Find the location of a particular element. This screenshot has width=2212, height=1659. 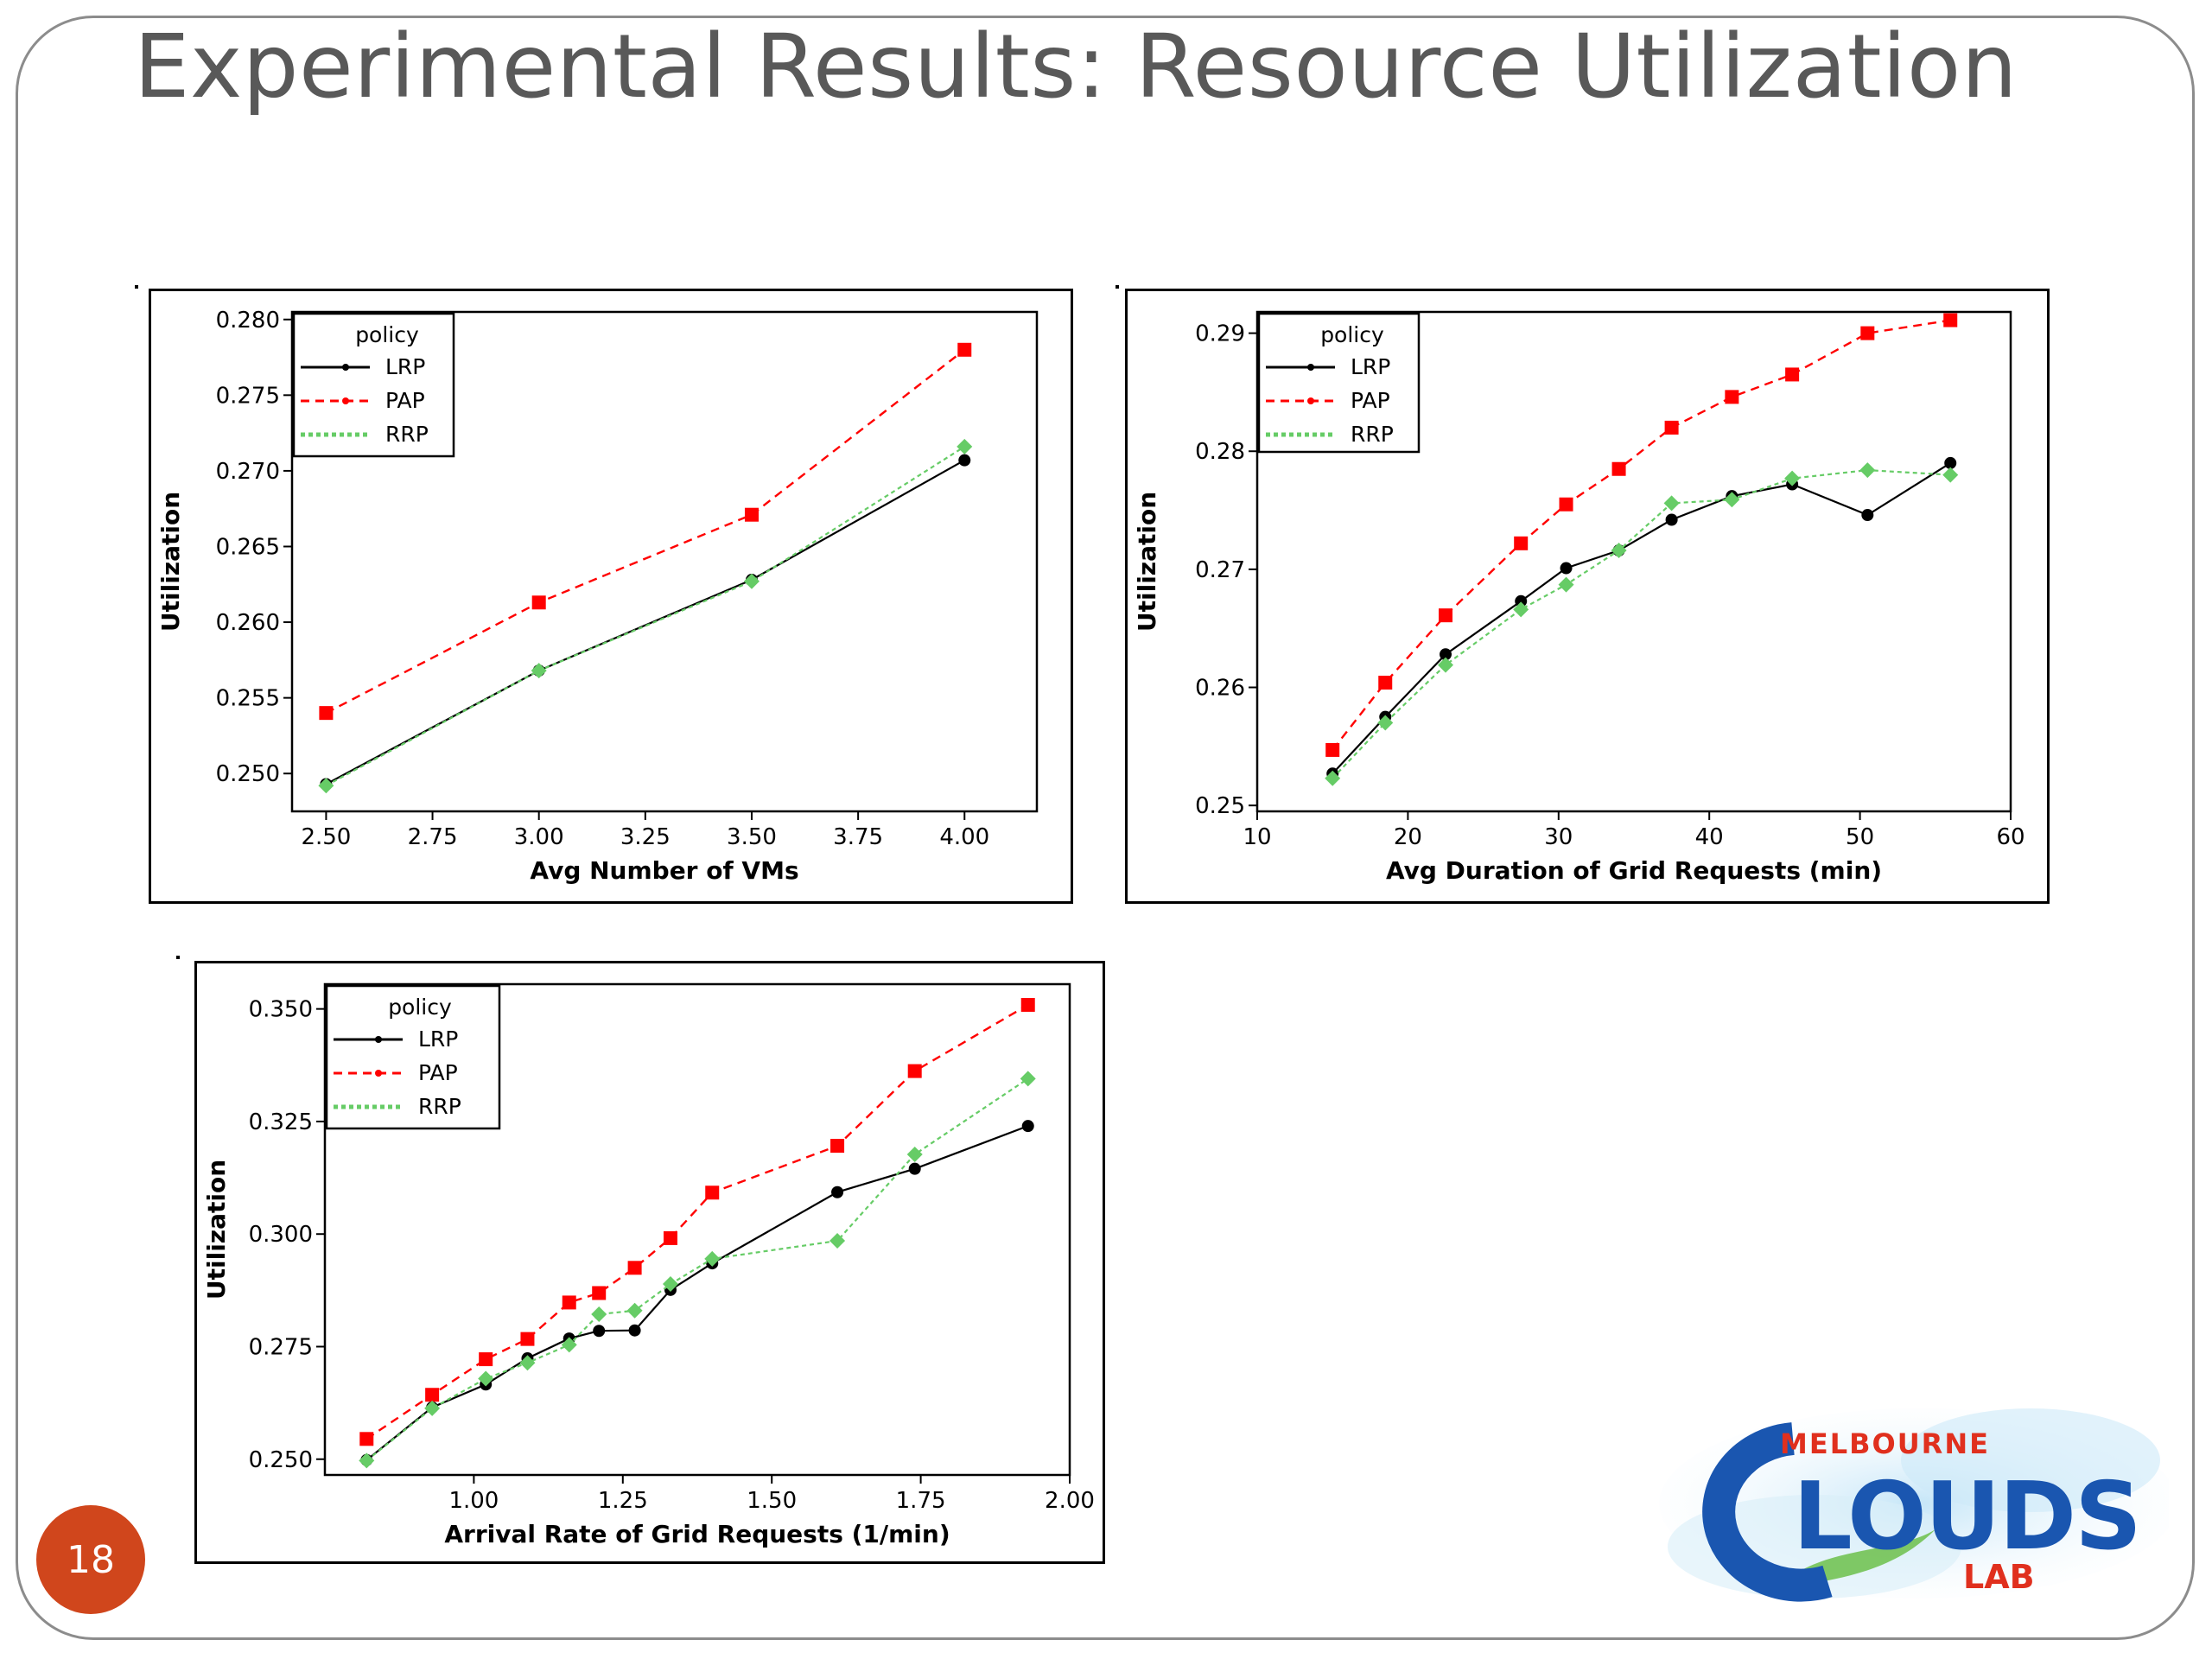

x-tick-label: 1.00 is located at coordinates (473, 1501).